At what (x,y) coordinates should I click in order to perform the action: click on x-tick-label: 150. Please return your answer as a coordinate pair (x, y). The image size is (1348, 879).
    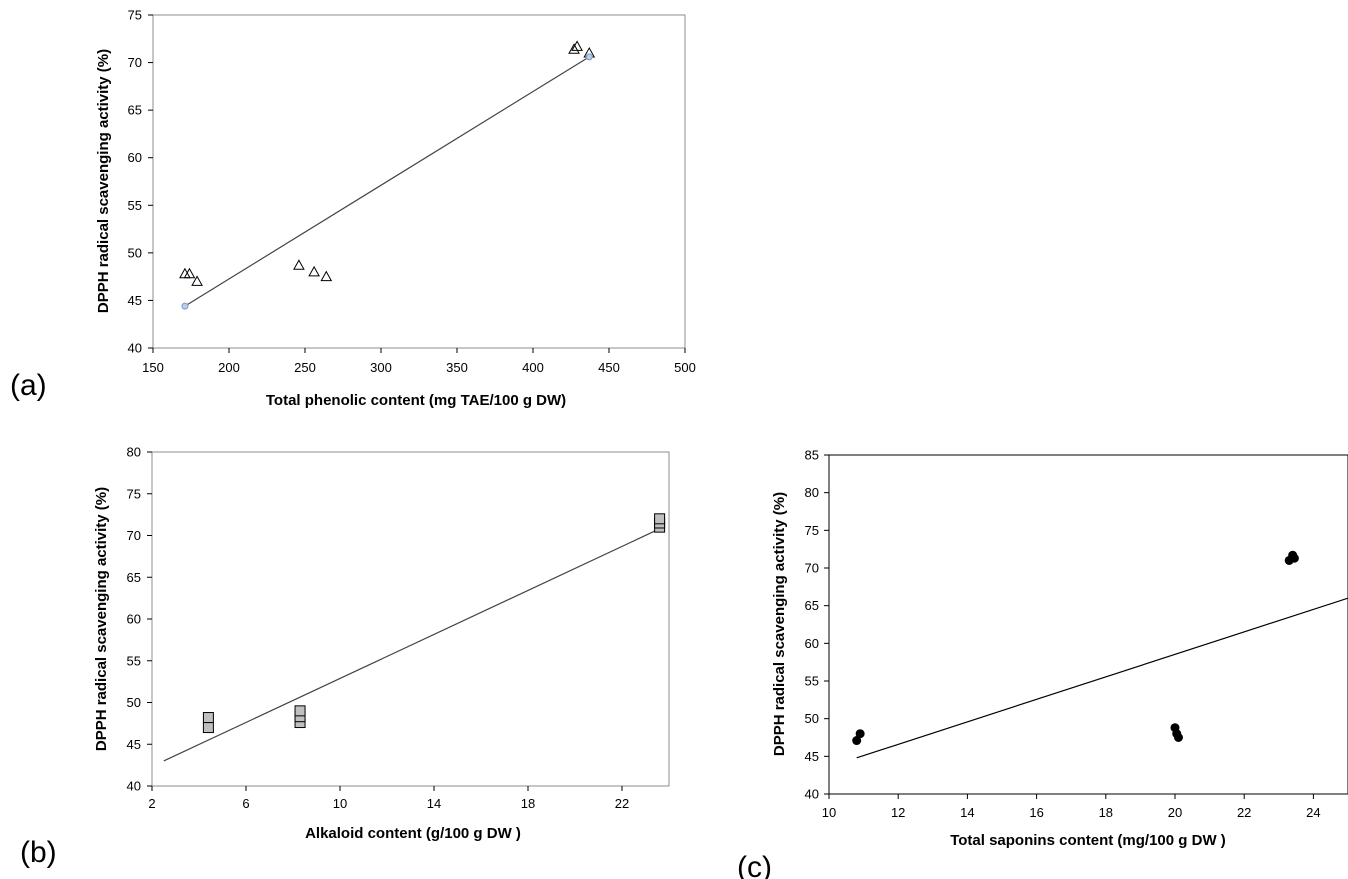
    Looking at the image, I should click on (153, 367).